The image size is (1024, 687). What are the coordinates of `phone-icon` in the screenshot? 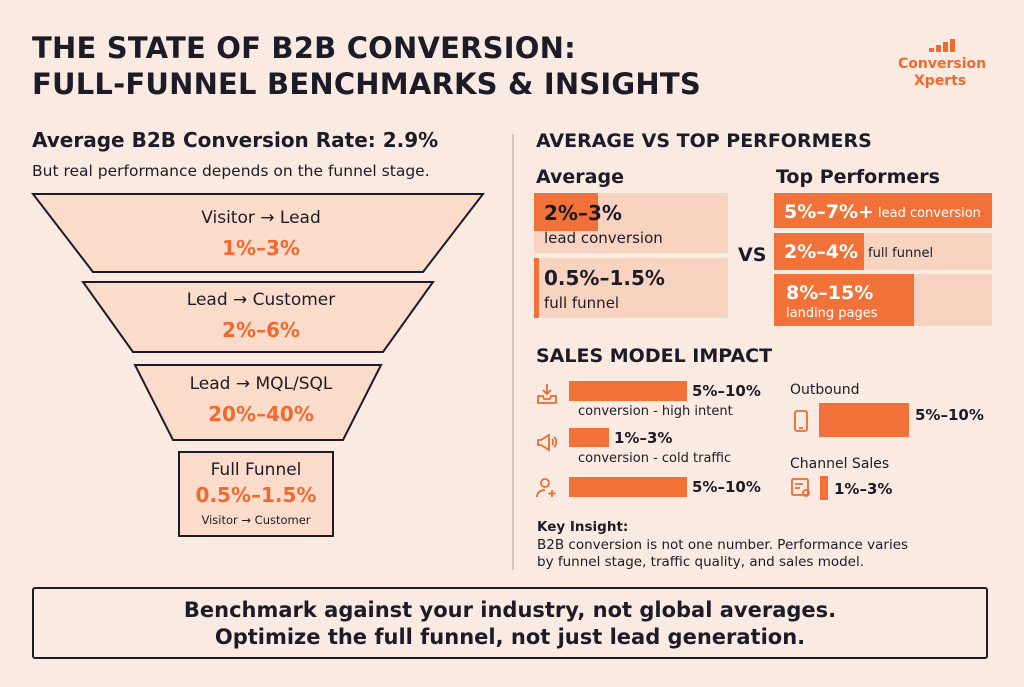 It's located at (801, 421).